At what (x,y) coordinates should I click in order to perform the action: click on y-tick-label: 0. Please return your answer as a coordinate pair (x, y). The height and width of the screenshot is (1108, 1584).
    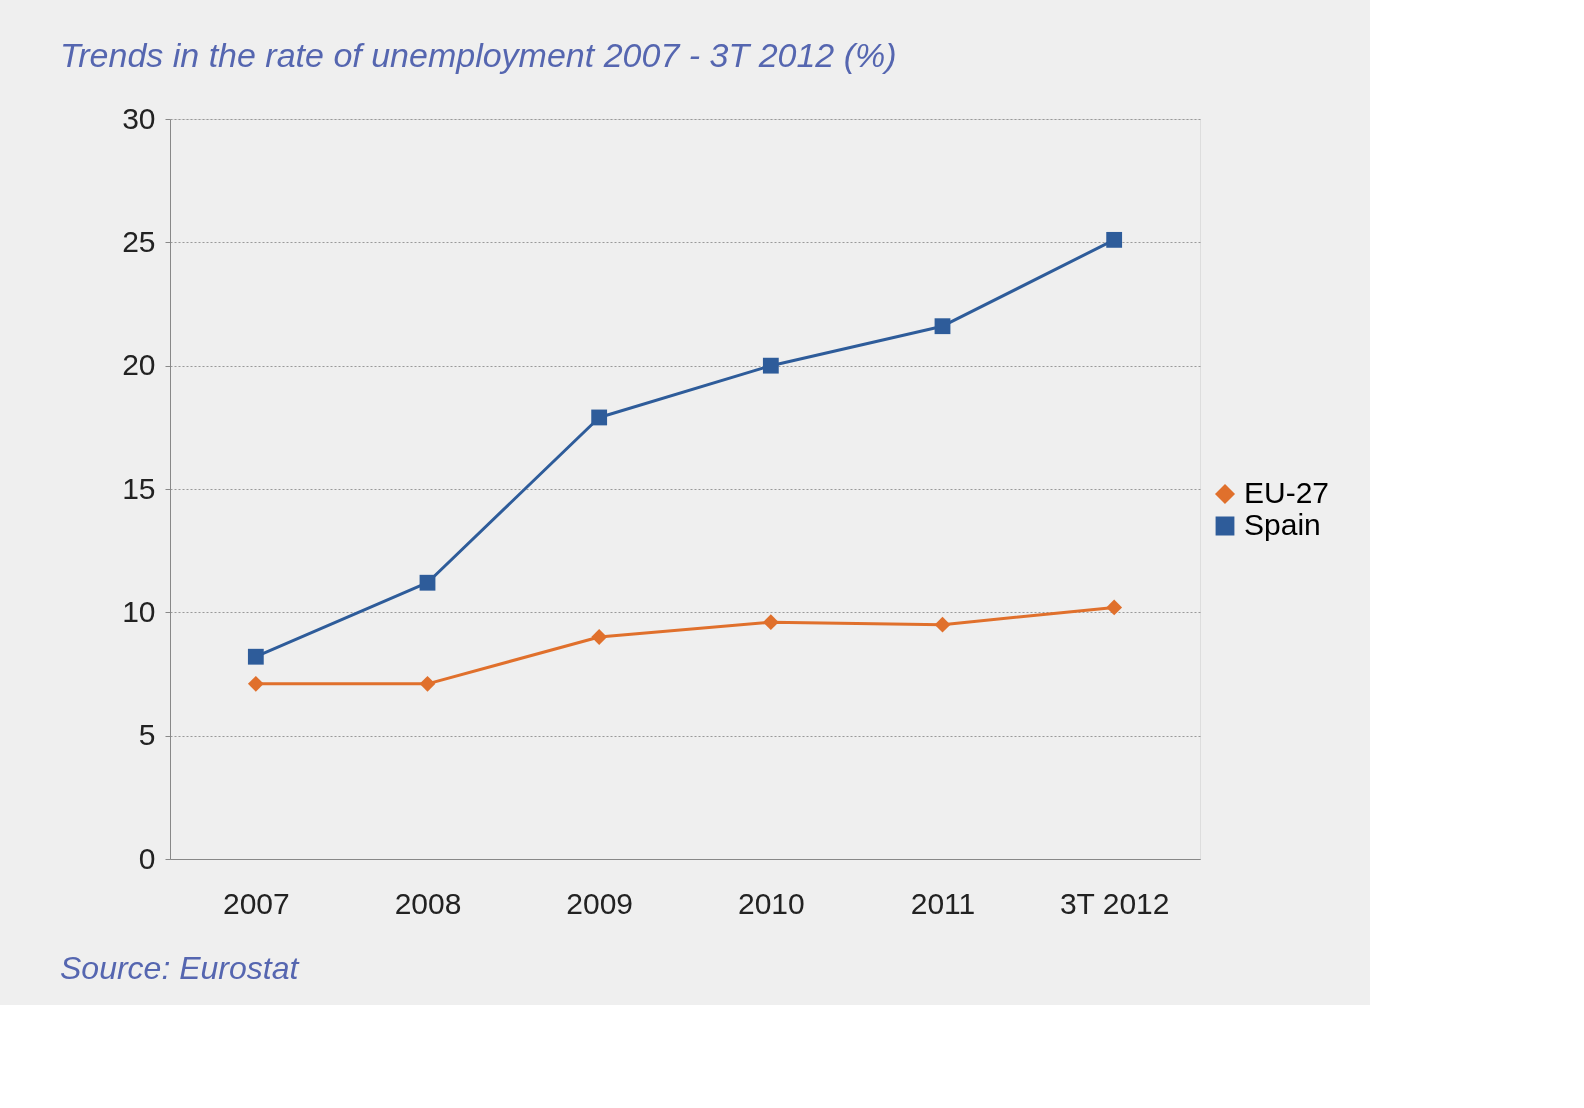
    Looking at the image, I should click on (147, 858).